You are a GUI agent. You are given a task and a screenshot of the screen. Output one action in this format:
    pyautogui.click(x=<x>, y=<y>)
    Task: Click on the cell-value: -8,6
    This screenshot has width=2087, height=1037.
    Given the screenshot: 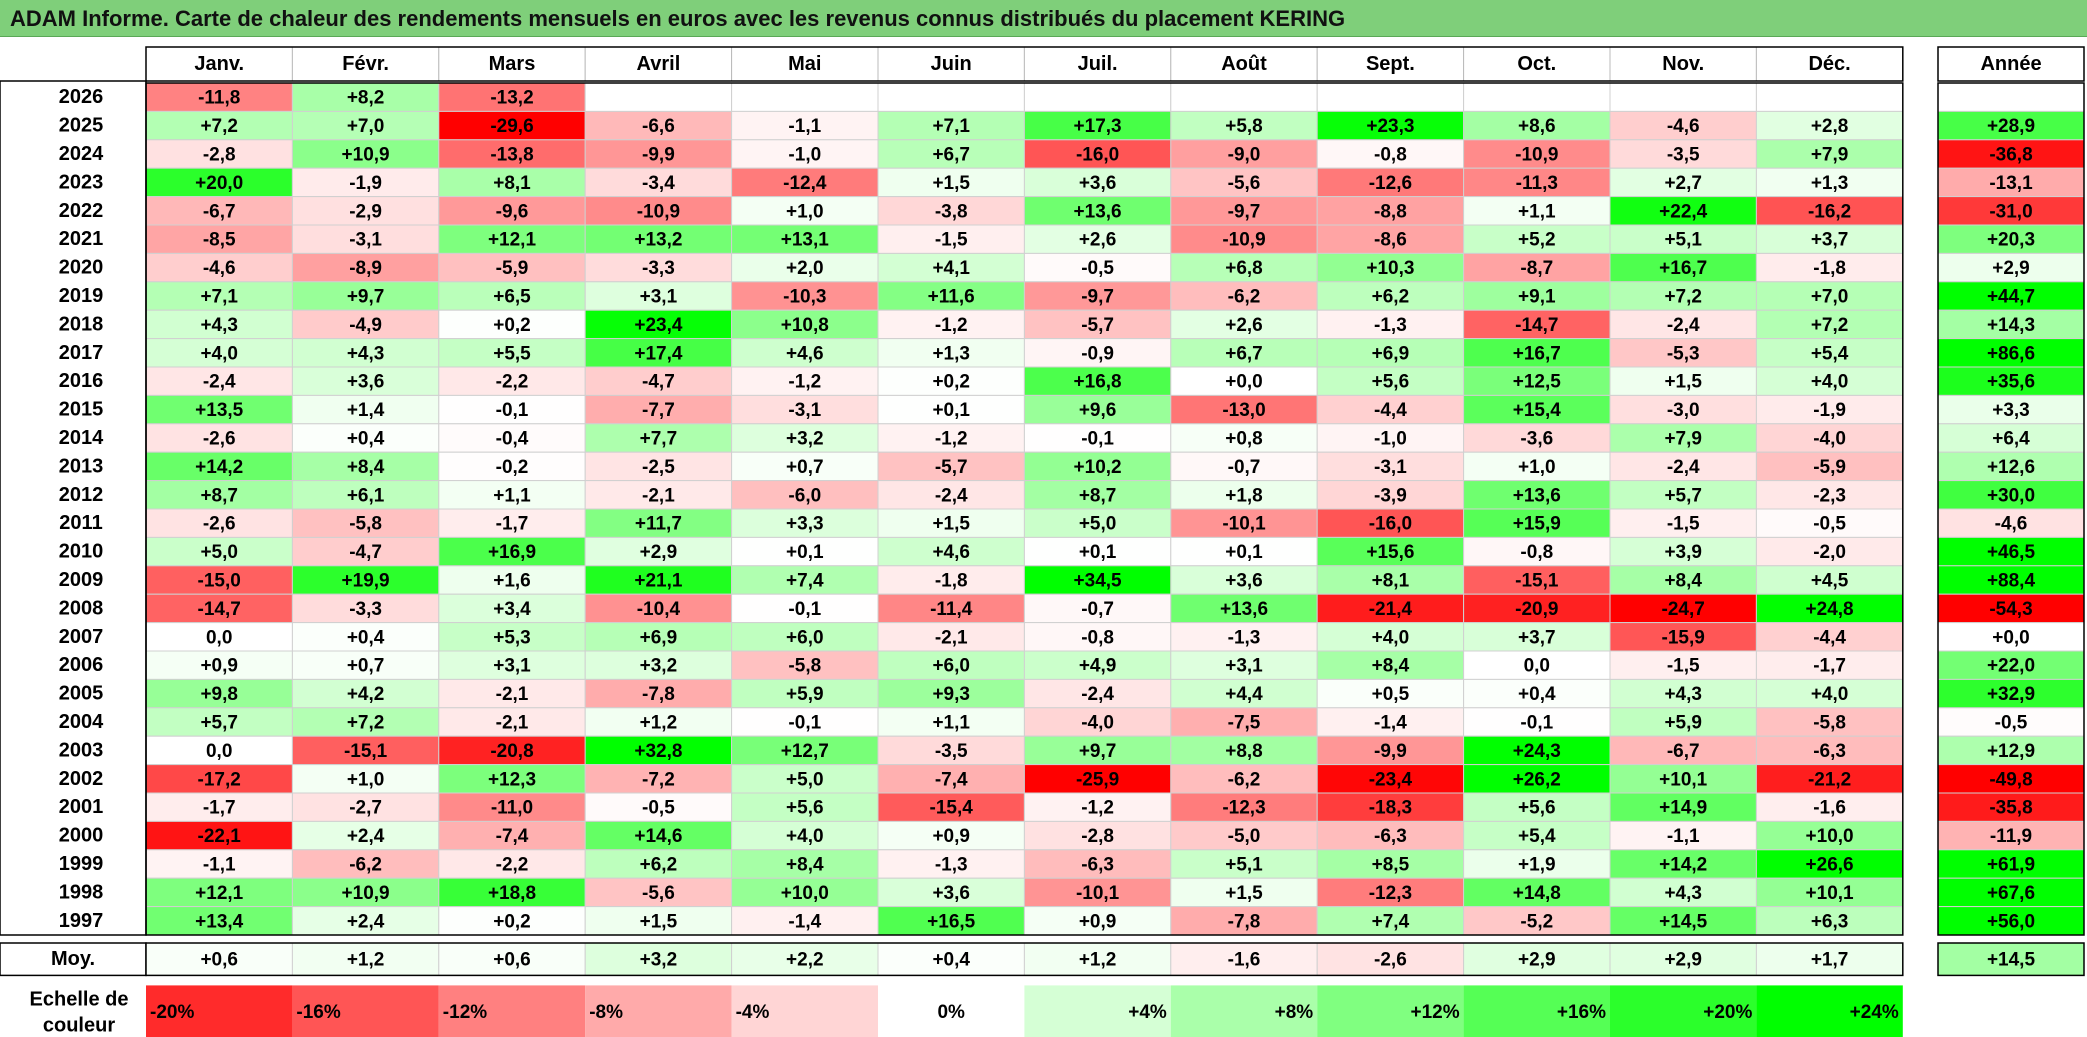 What is the action you would take?
    pyautogui.click(x=1390, y=240)
    